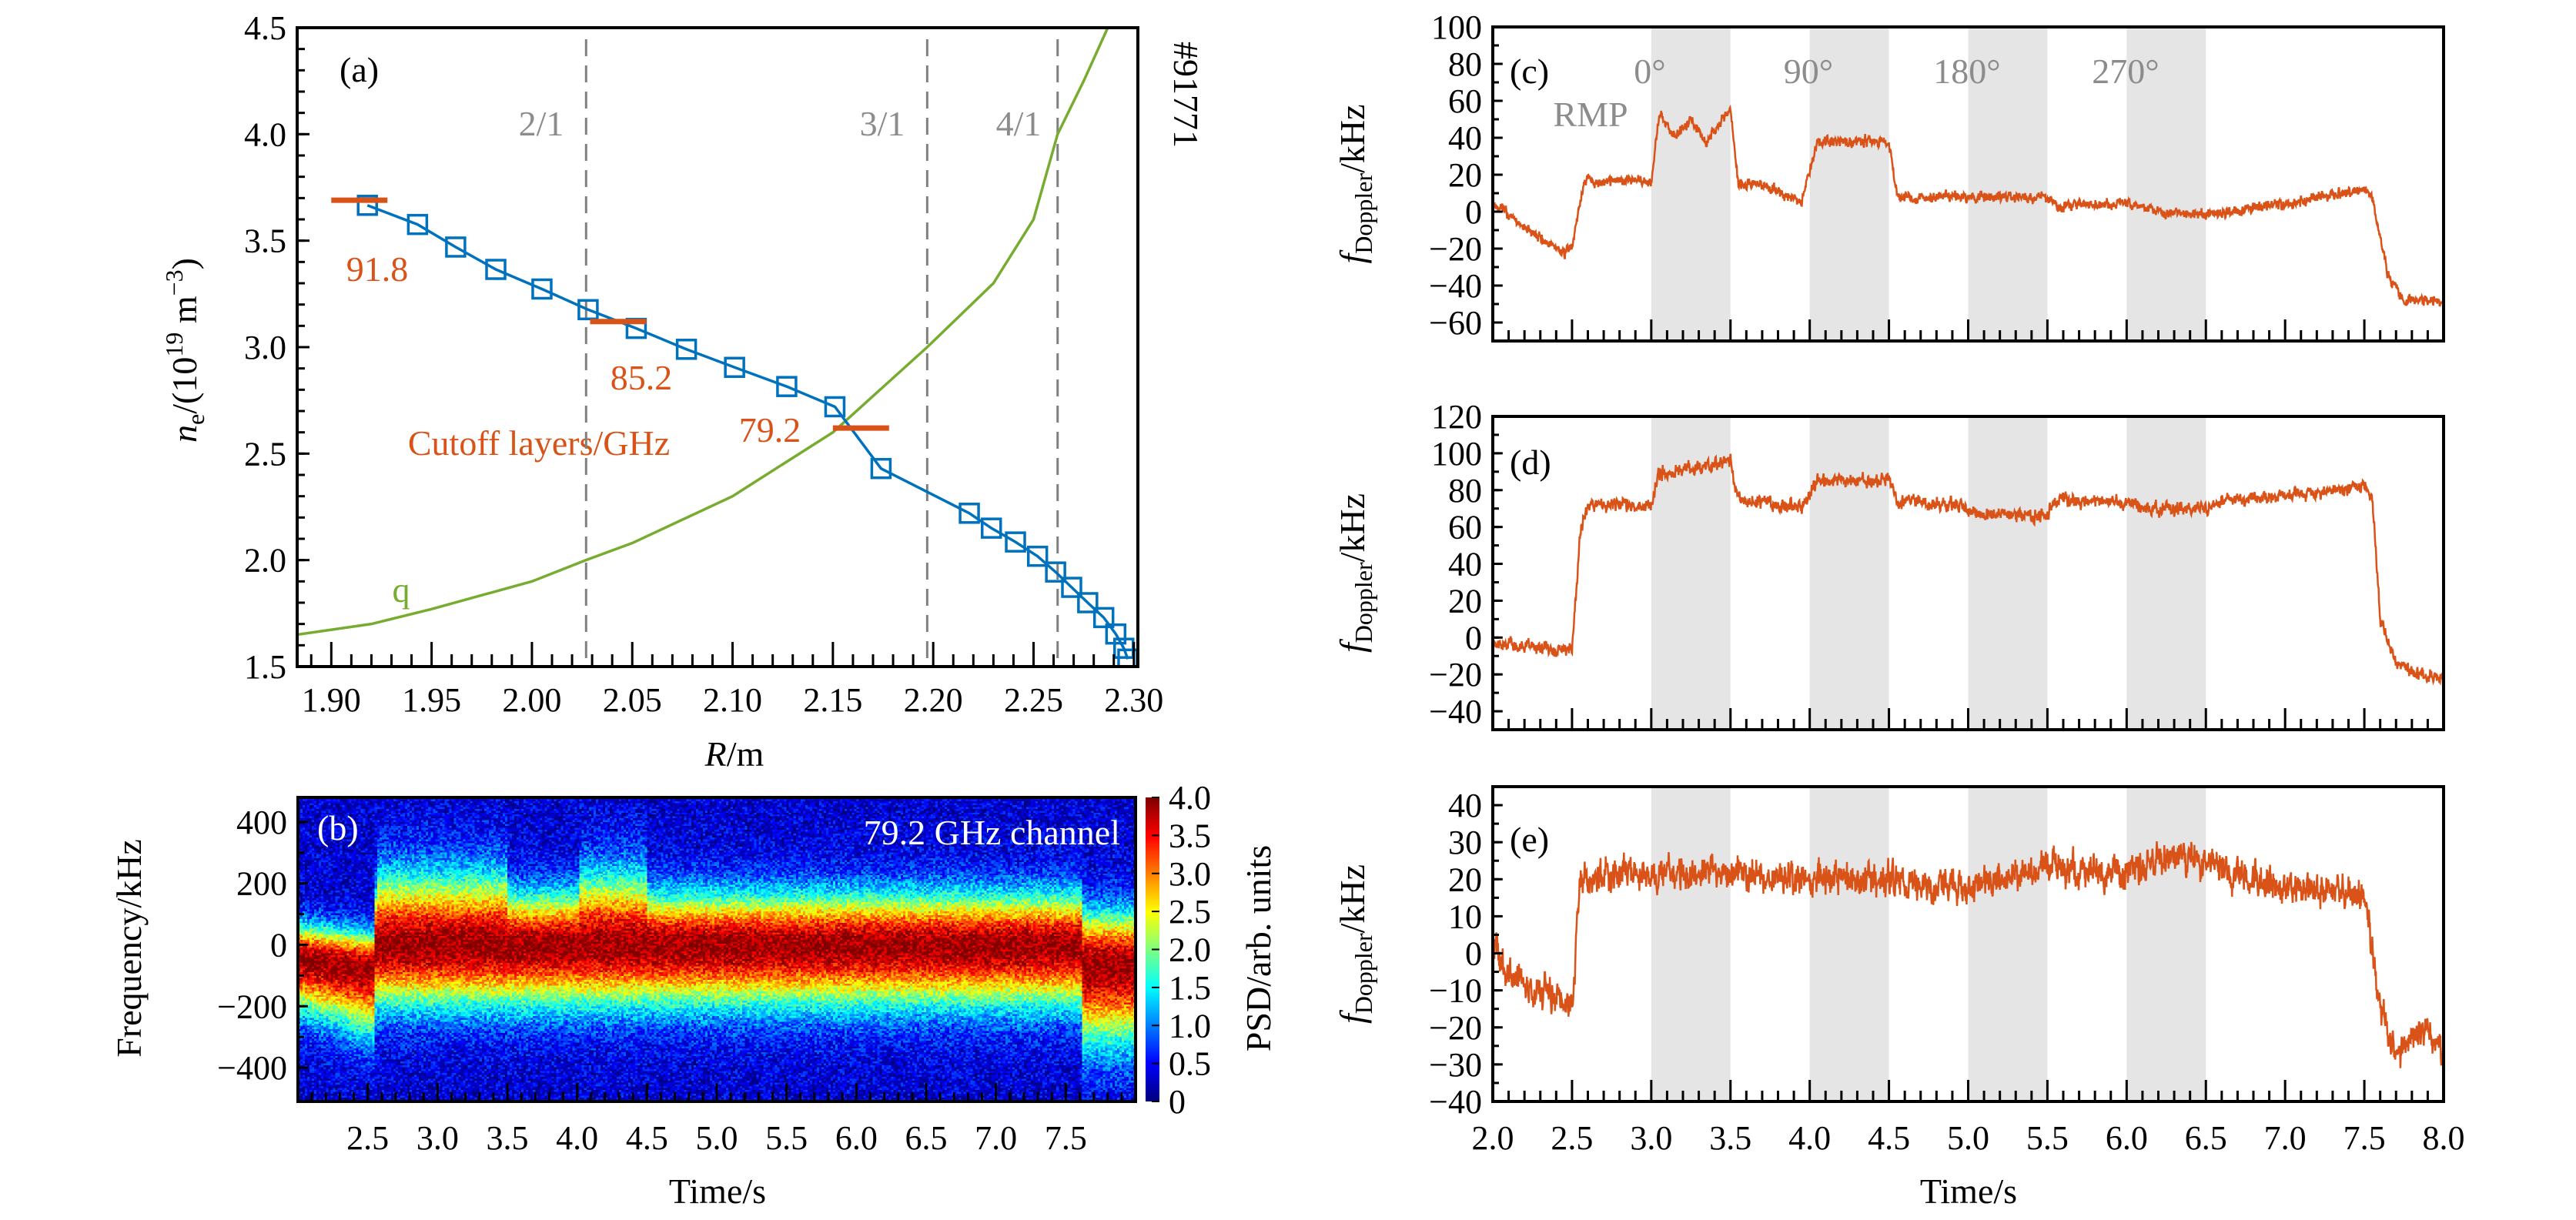 Image resolution: width=2576 pixels, height=1220 pixels. Describe the element at coordinates (1190, 1026) in the screenshot. I see `colorbar-tick-label: 1.0` at that location.